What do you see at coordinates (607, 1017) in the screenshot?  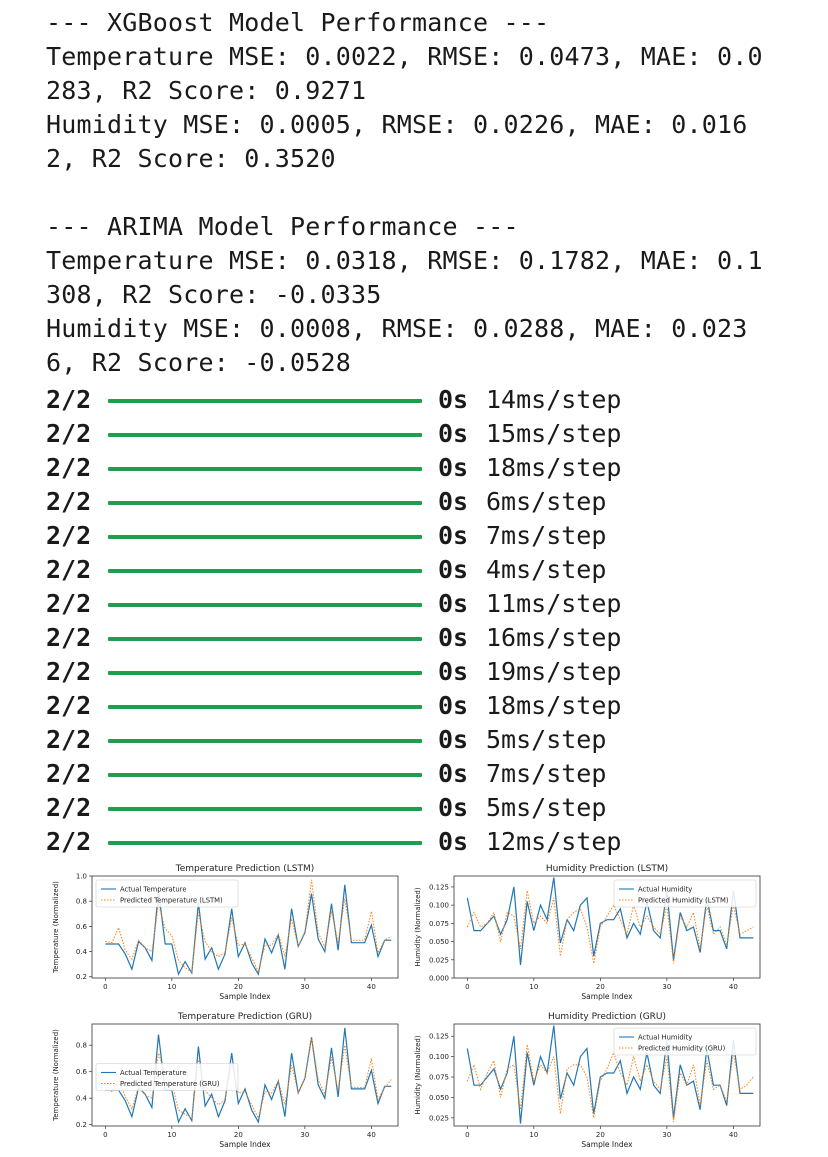 I see `chart-title: Humidity Prediction (GRU)` at bounding box center [607, 1017].